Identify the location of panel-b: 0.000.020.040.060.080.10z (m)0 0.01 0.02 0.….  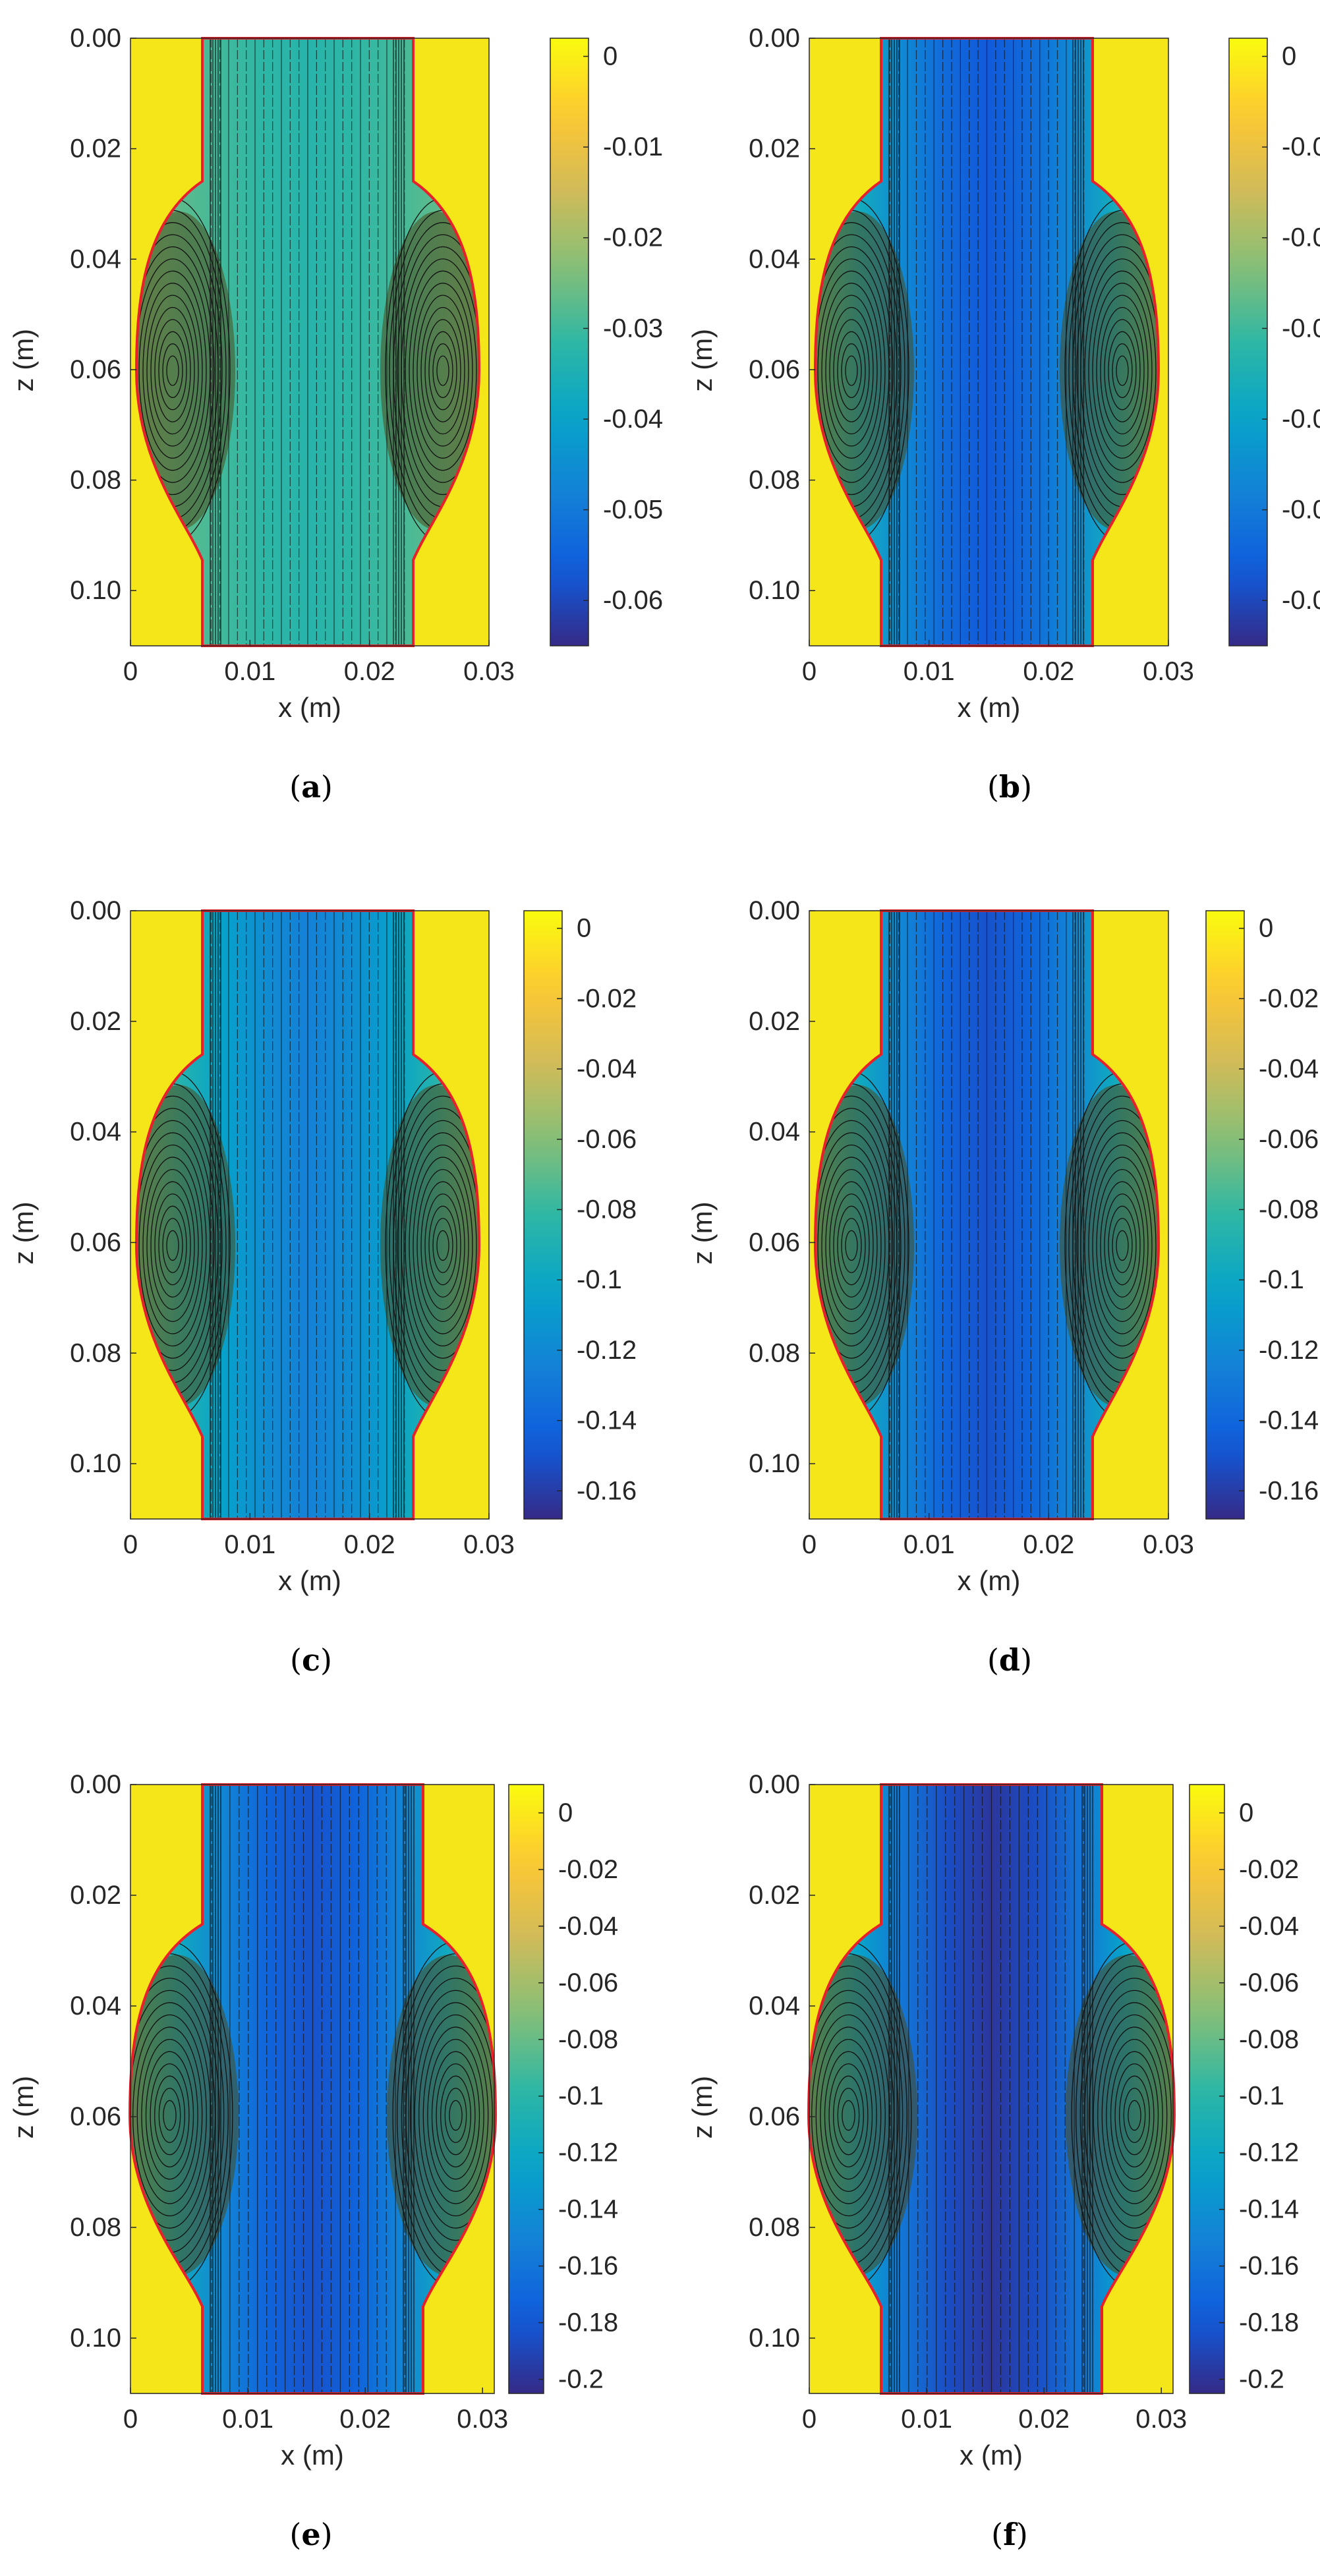
(1003, 415).